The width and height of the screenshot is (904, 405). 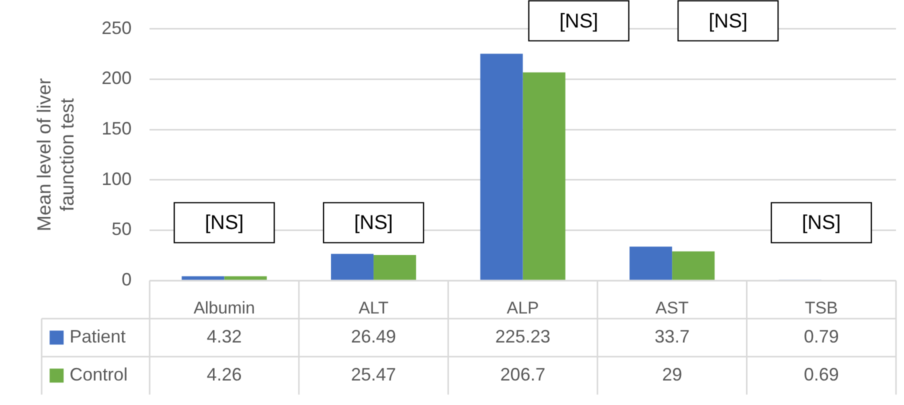 What do you see at coordinates (117, 78) in the screenshot?
I see `y-tick-label: 200` at bounding box center [117, 78].